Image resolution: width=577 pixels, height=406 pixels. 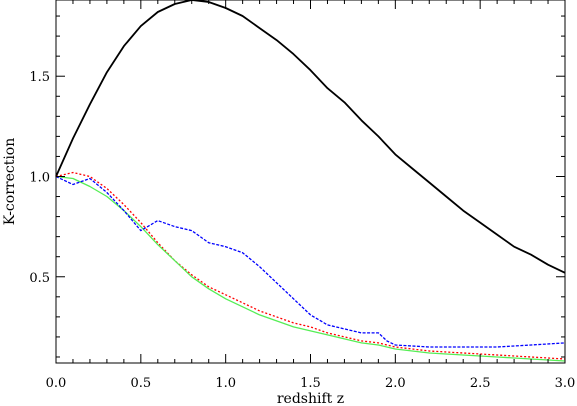 I want to click on x-axis-title: redshift z, so click(x=310, y=398).